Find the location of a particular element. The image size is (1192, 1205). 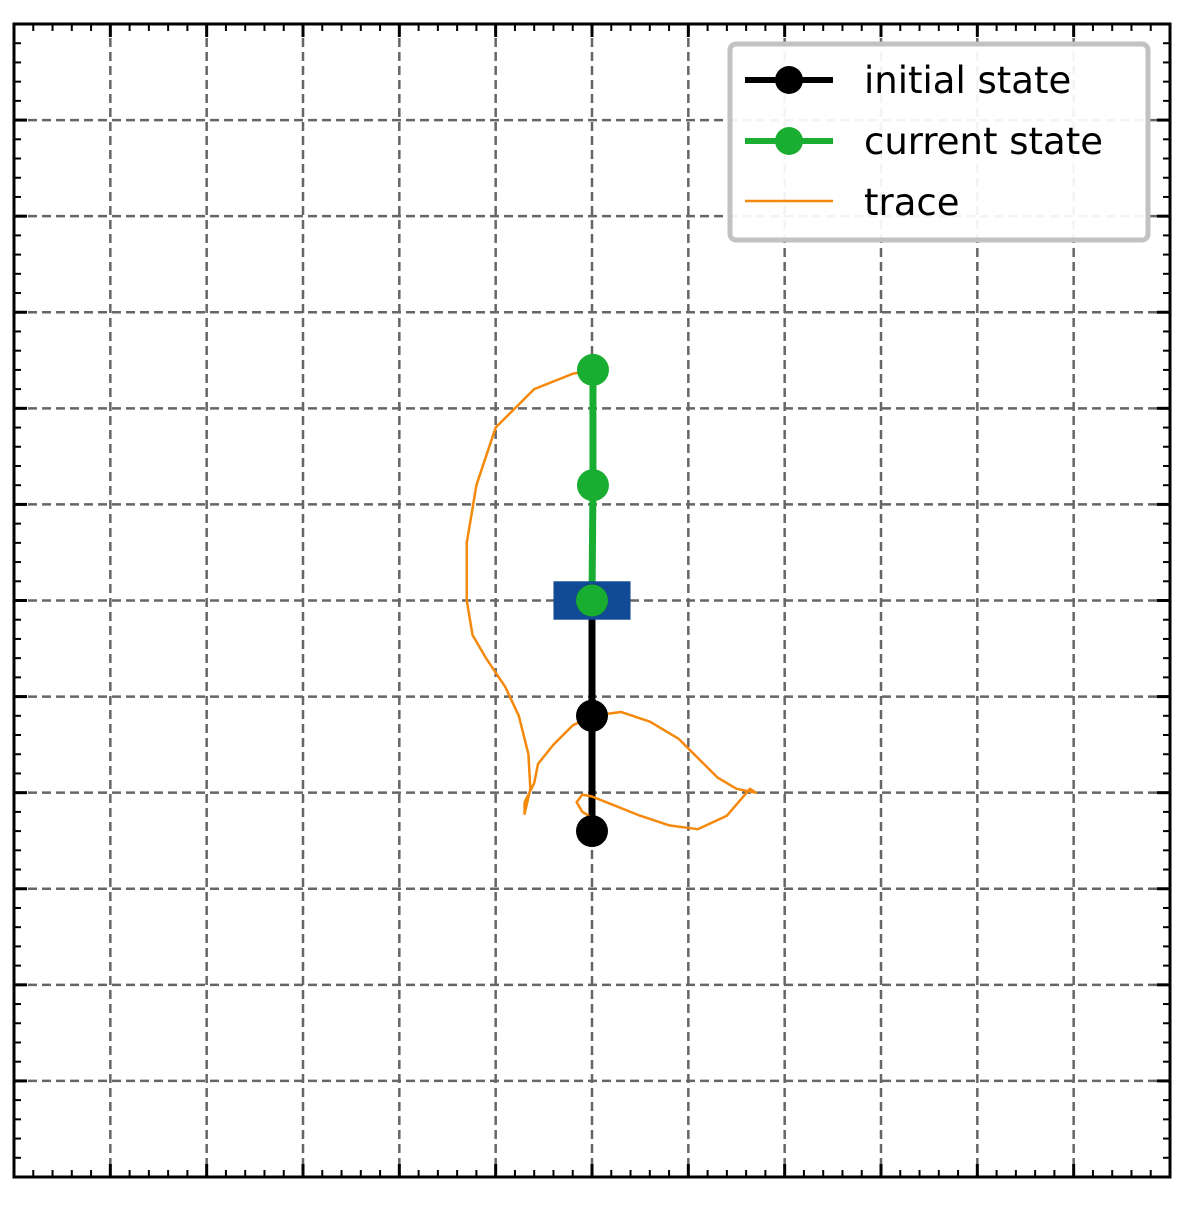

trace-line is located at coordinates (611, 599).